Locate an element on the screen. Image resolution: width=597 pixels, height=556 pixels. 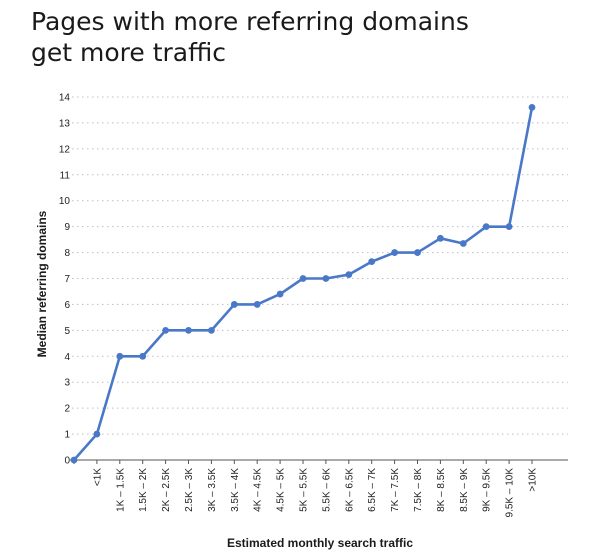
x-tick-label: <1K is located at coordinates (97, 477).